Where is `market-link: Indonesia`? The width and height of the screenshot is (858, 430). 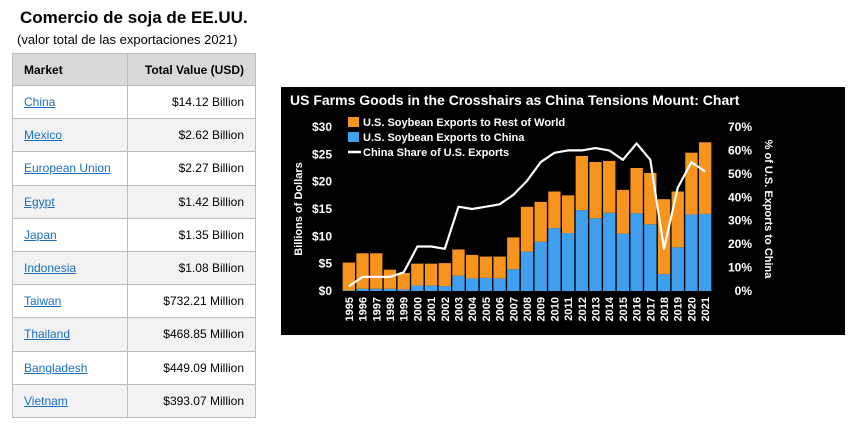 market-link: Indonesia is located at coordinates (50, 268).